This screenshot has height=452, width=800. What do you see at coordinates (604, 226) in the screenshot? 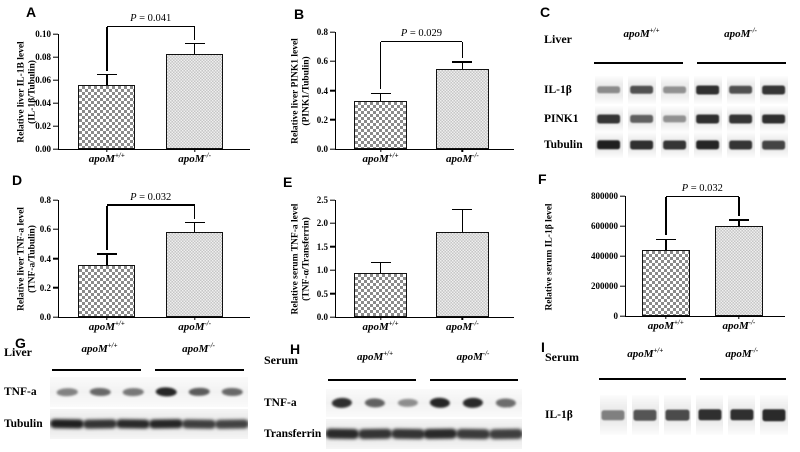
I see `y-tick-label: 600000` at bounding box center [604, 226].